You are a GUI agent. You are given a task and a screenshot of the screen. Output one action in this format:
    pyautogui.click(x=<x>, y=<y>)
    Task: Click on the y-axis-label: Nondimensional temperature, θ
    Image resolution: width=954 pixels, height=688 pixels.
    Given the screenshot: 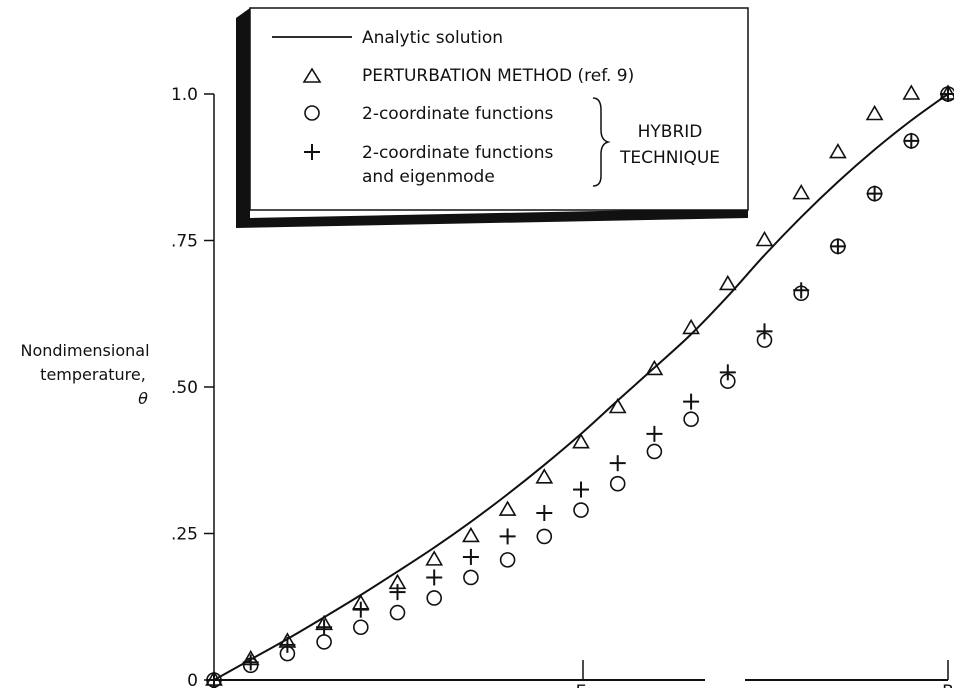 What is the action you would take?
    pyautogui.click(x=84, y=374)
    